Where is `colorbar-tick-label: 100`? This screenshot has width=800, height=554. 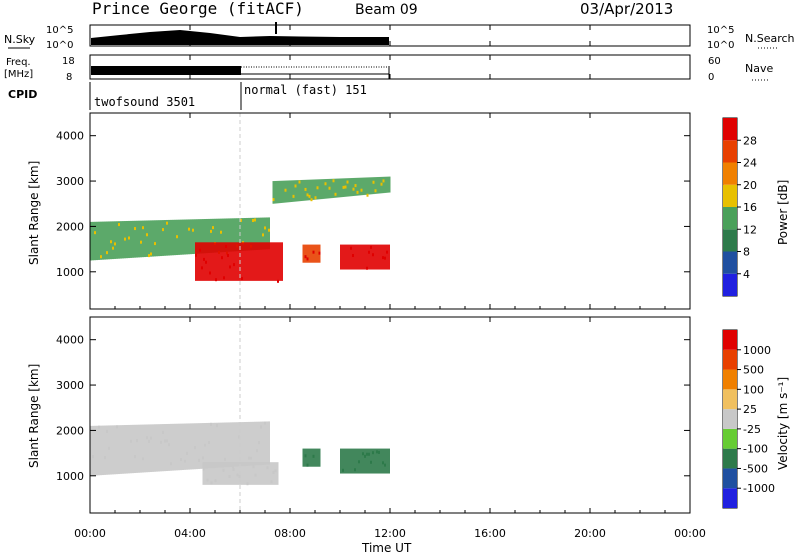
colorbar-tick-label: 100 is located at coordinates (753, 389).